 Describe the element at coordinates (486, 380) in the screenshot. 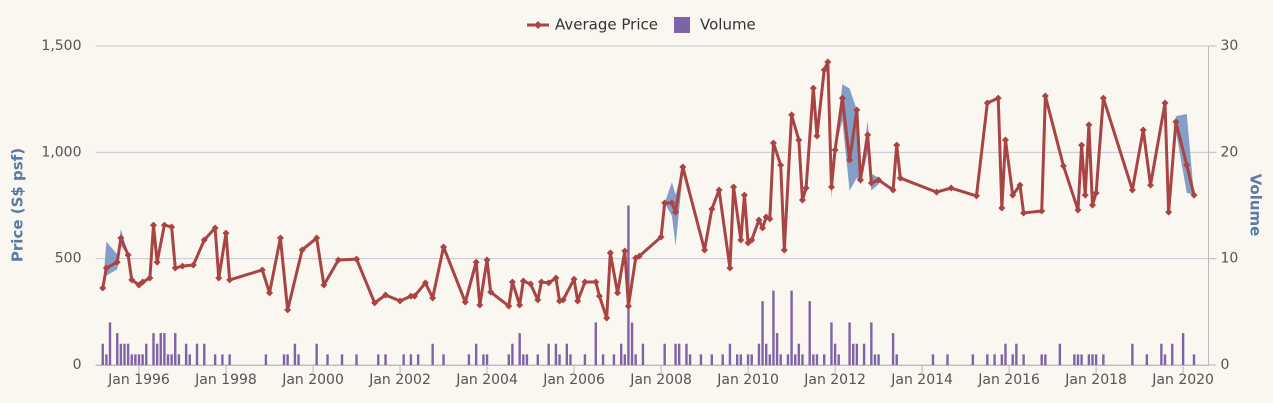

I see `x-tick-label: Jan 2004` at that location.